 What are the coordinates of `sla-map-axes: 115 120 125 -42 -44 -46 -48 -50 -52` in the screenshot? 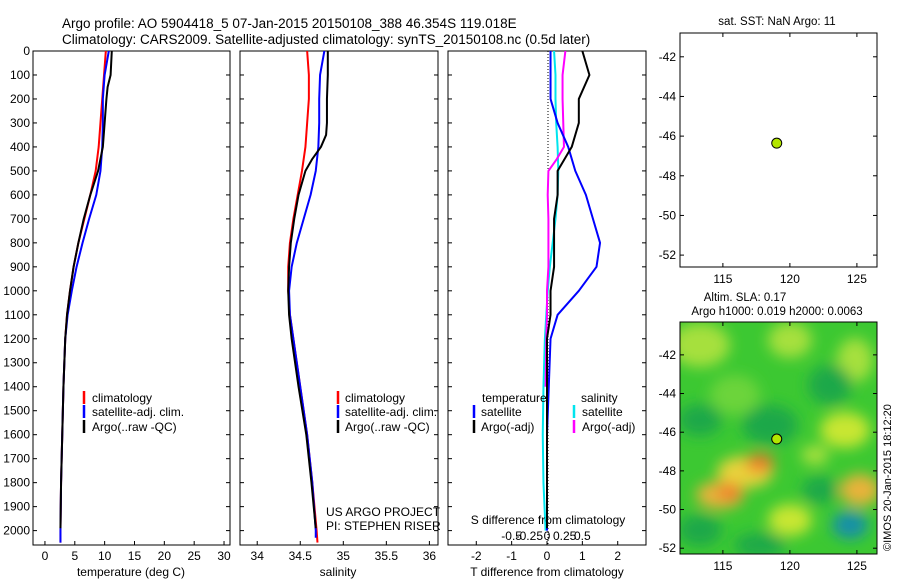 It's located at (768, 447).